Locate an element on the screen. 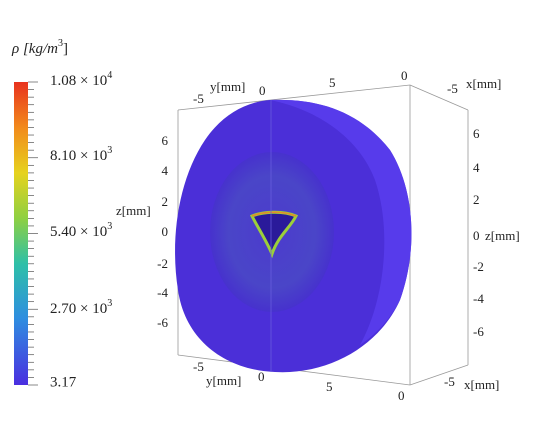 Image resolution: width=545 pixels, height=446 pixels. colorbar-ticks is located at coordinates (33, 233).